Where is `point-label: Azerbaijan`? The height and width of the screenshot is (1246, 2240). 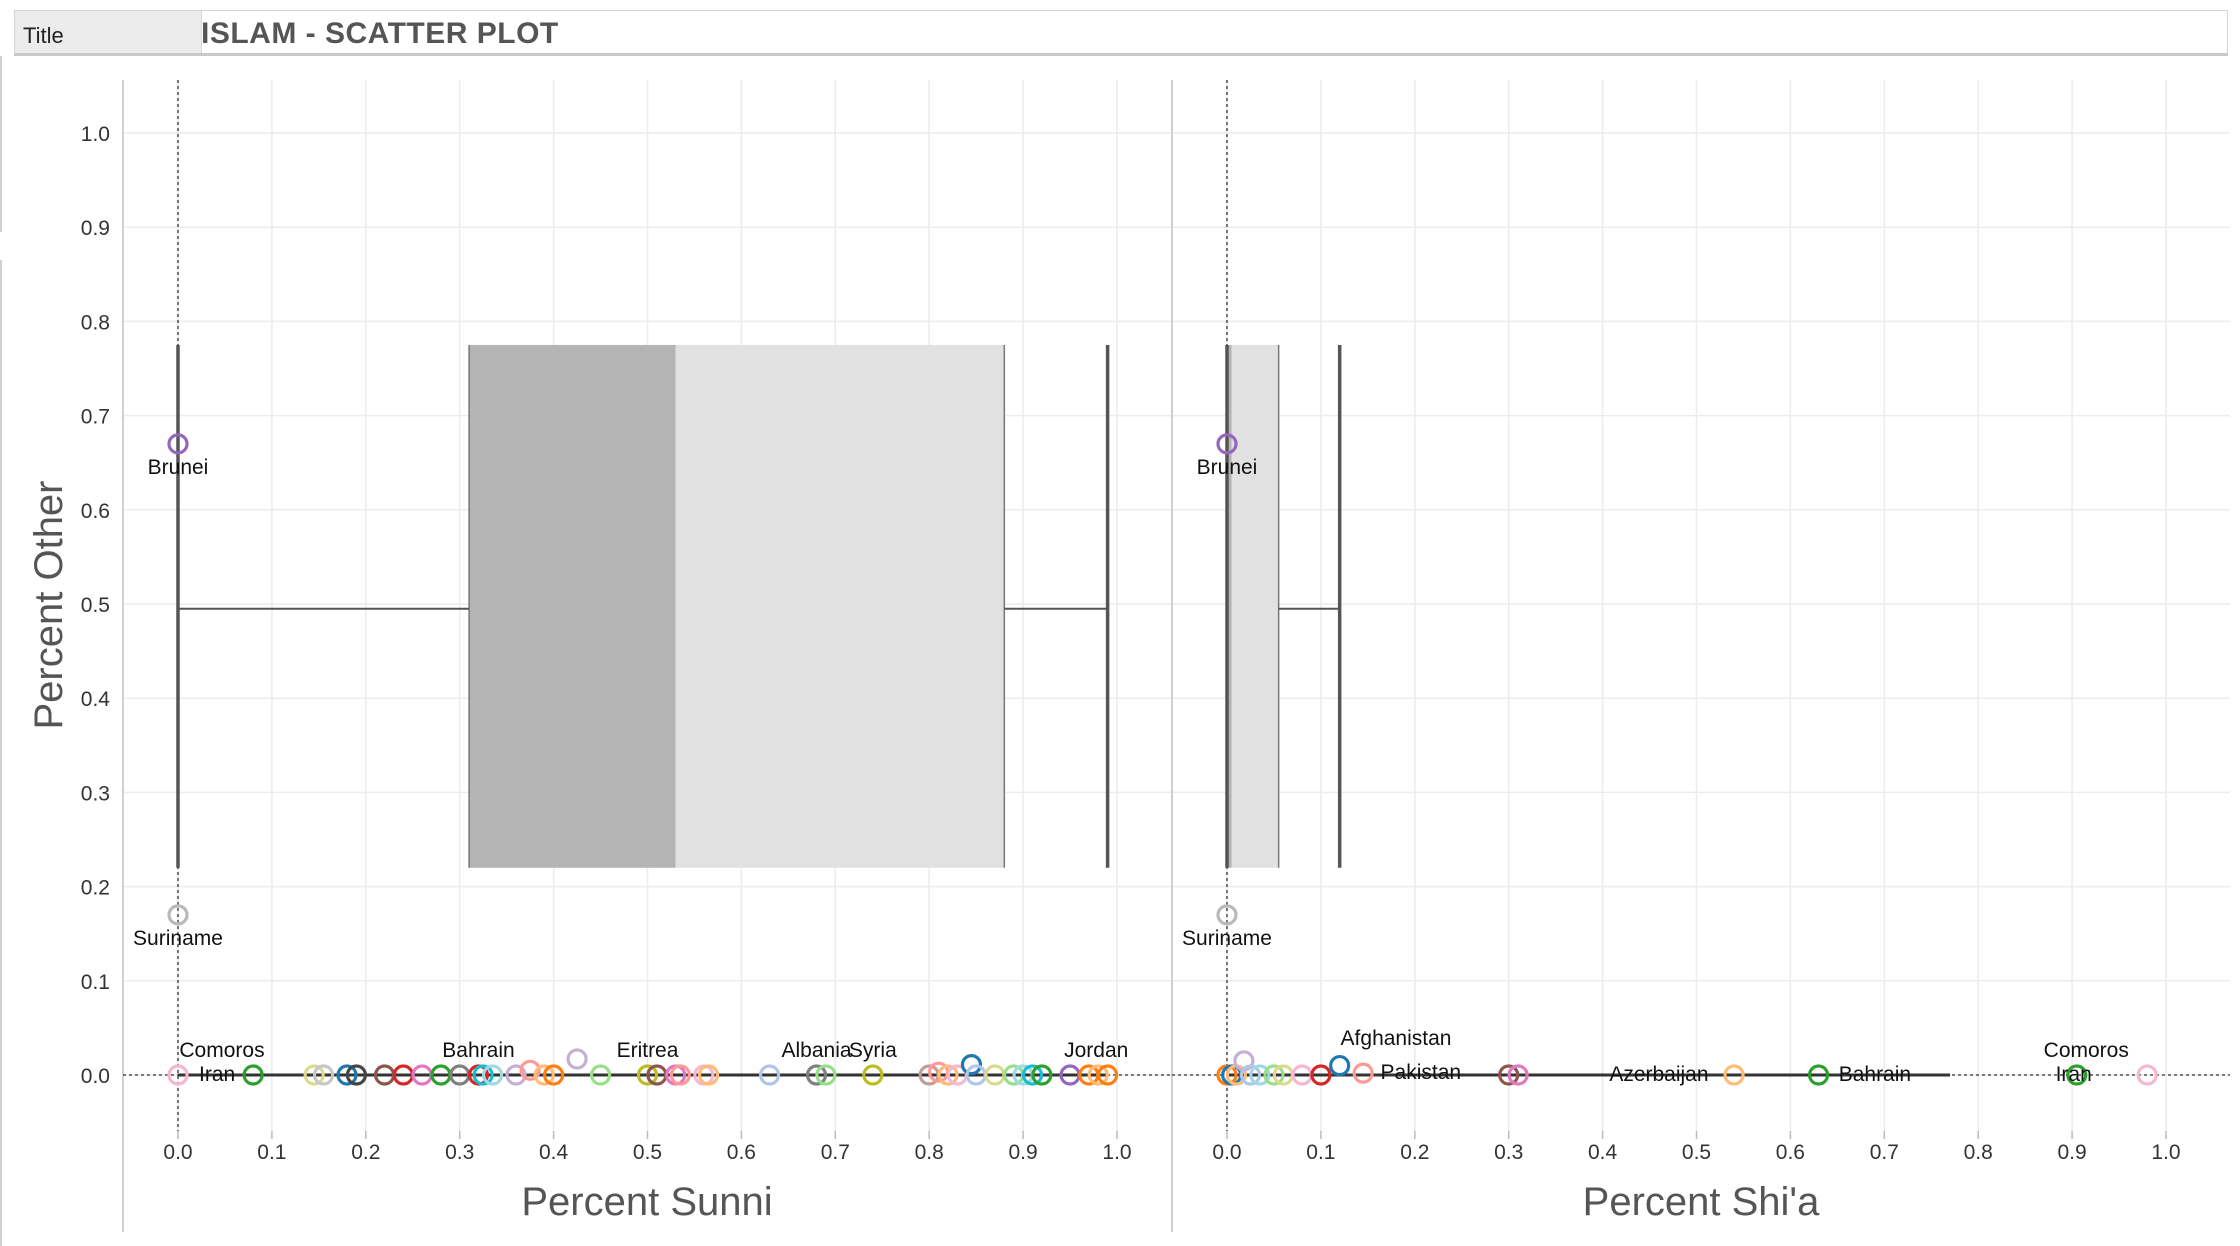 point-label: Azerbaijan is located at coordinates (1658, 1074).